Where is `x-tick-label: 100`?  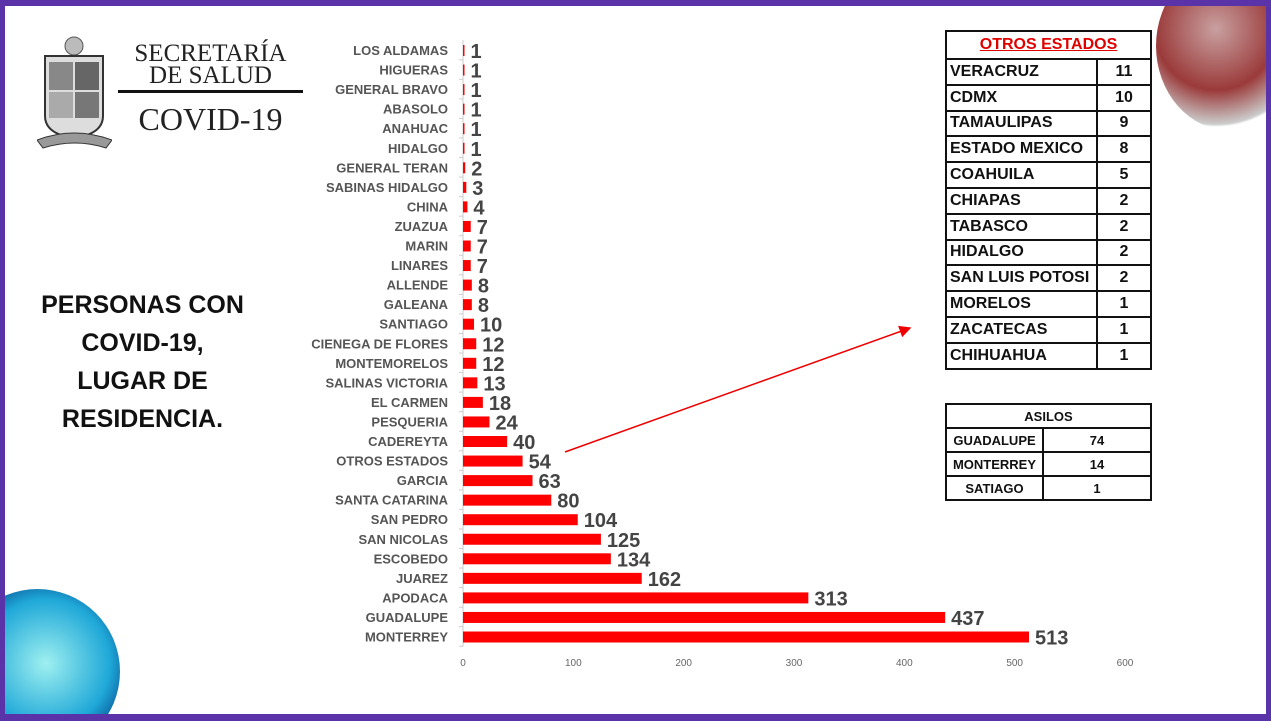
x-tick-label: 100 is located at coordinates (573, 663).